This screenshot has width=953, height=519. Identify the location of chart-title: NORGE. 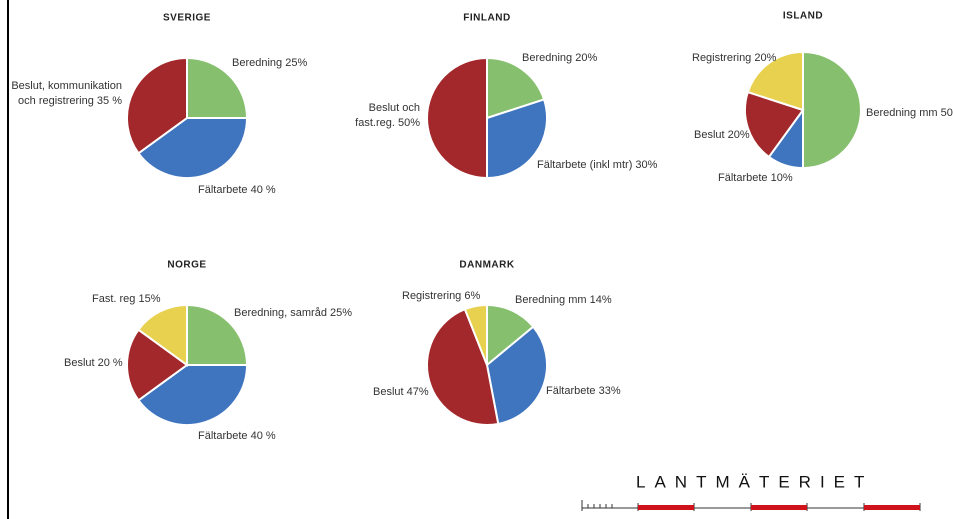
(186, 265).